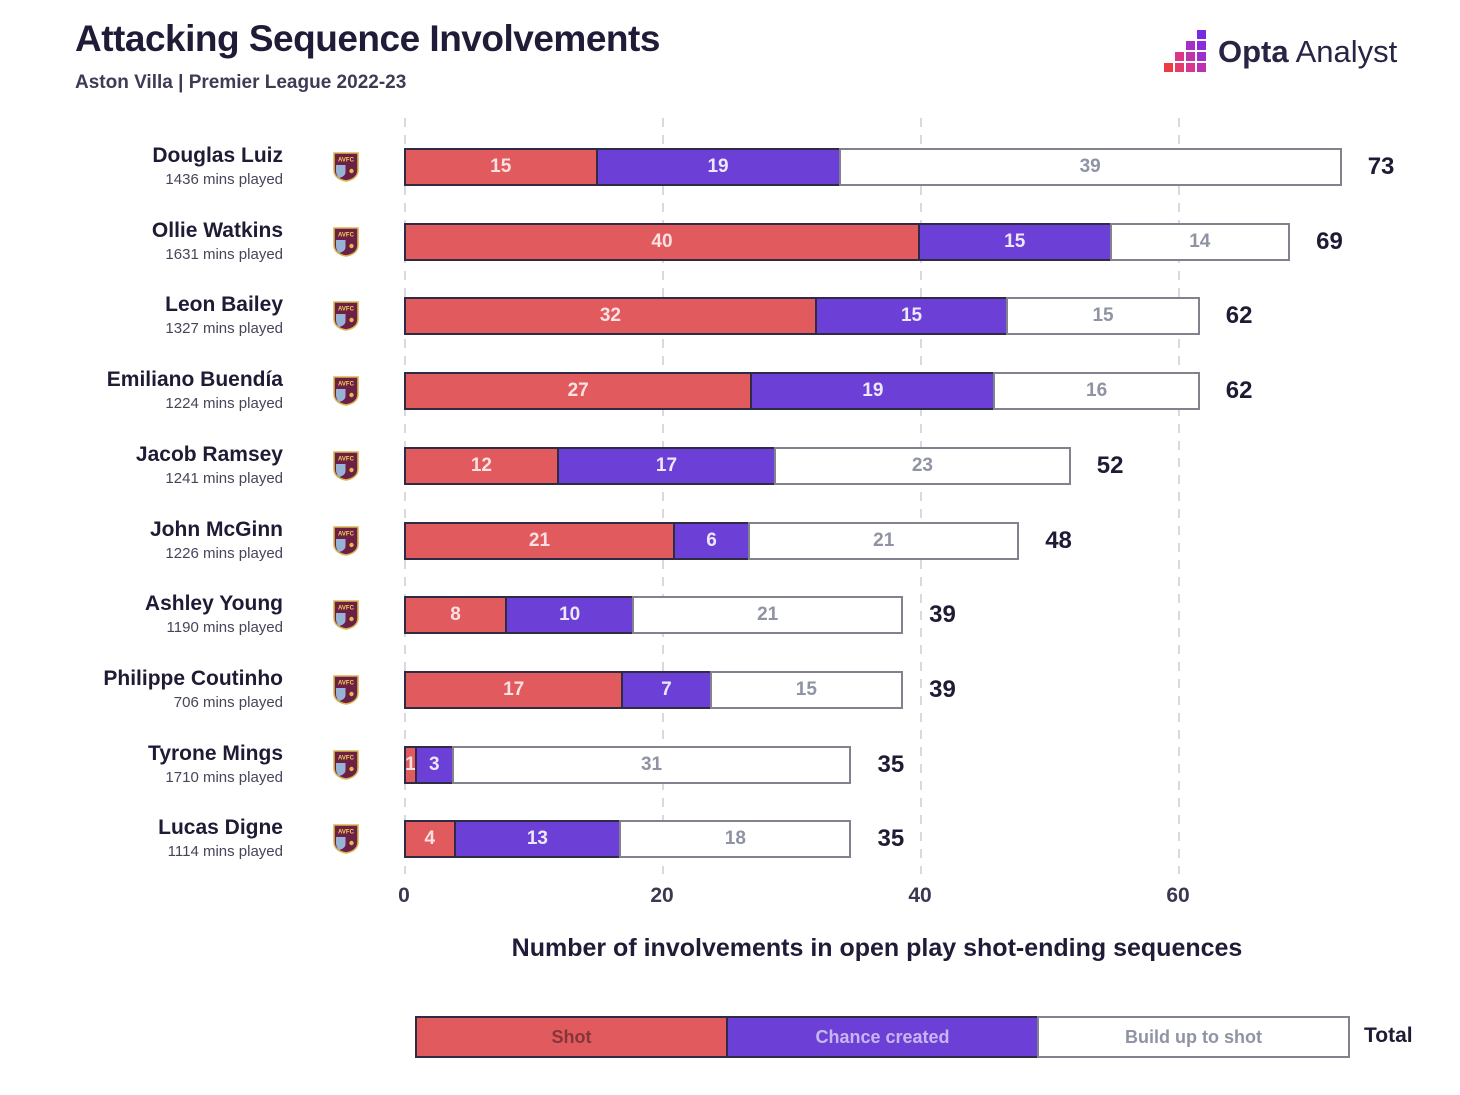 This screenshot has width=1460, height=1095. I want to click on bar-segment-build_up: 14, so click(1200, 241).